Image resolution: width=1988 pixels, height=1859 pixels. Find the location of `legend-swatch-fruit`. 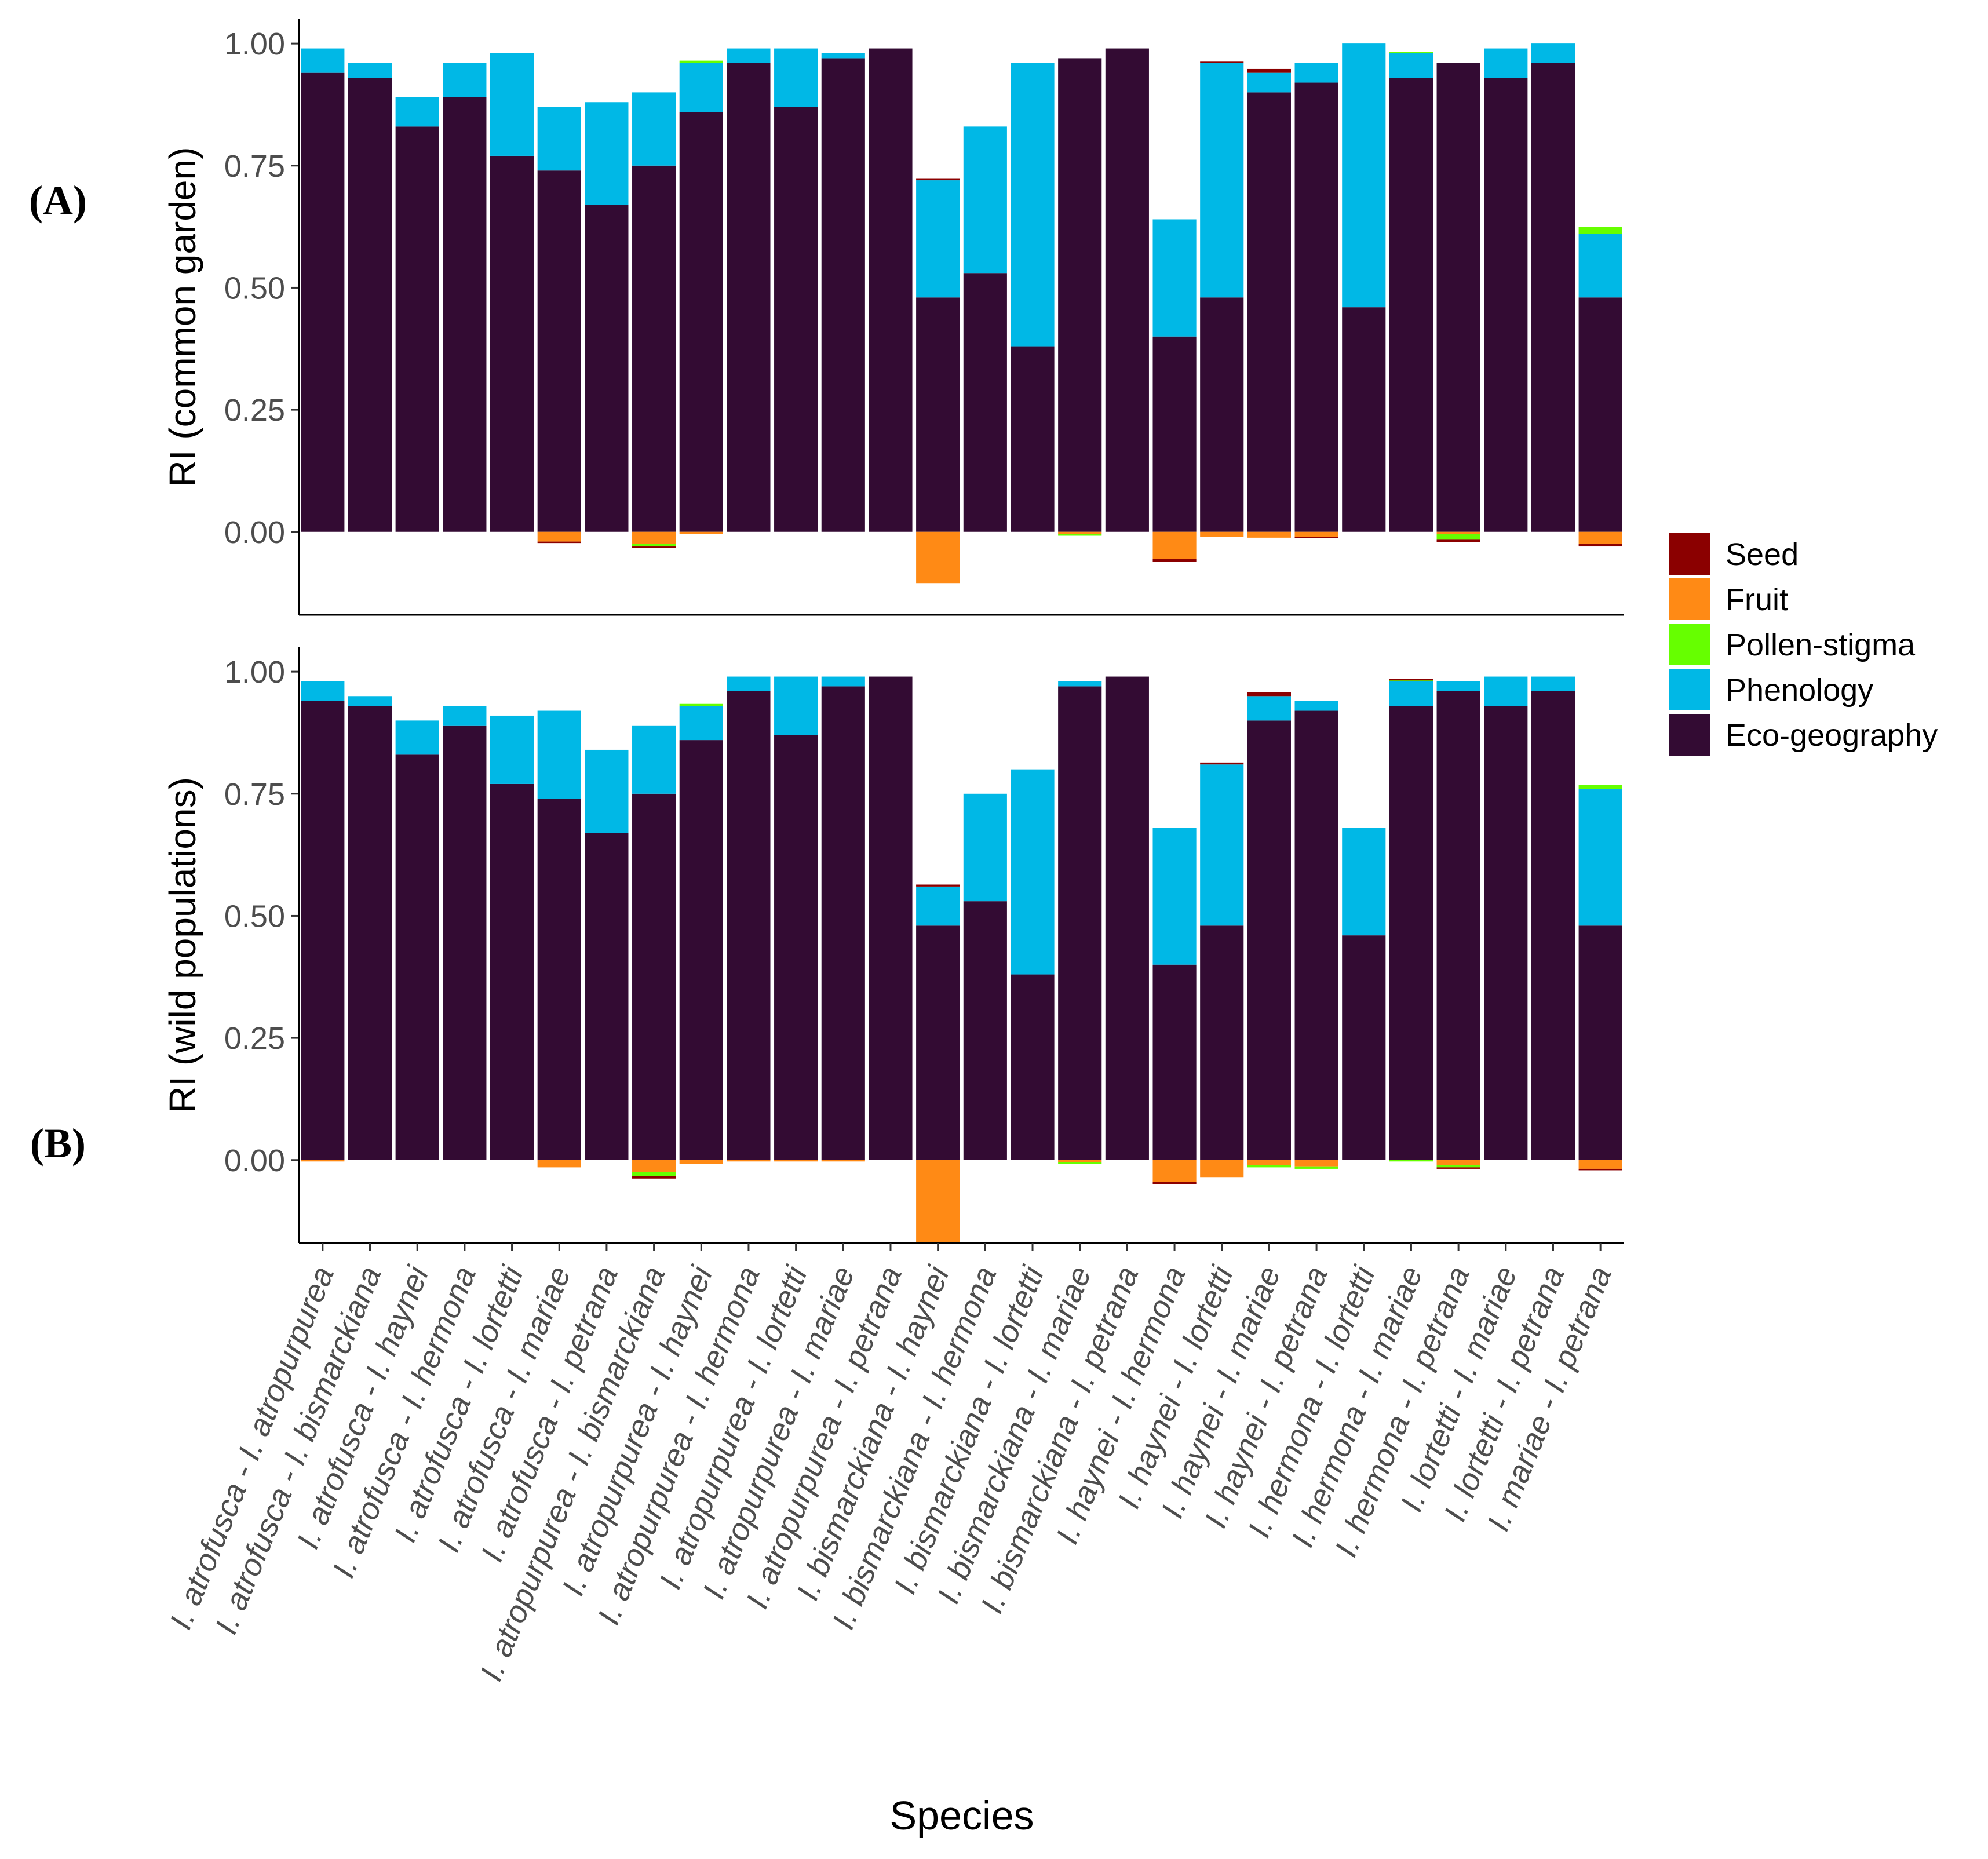

legend-swatch-fruit is located at coordinates (1689, 599).